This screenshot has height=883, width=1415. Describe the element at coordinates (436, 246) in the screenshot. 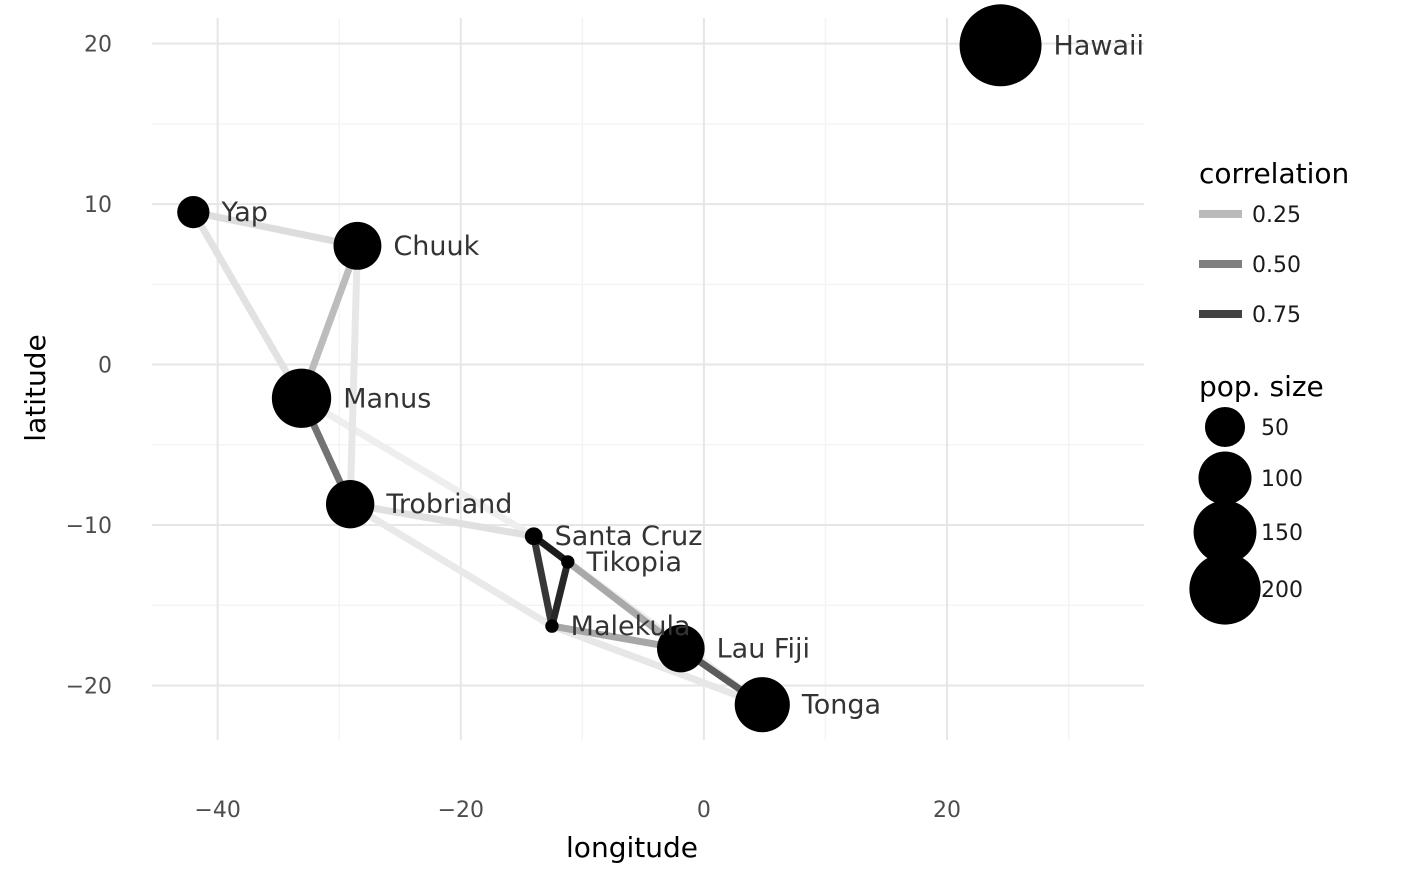

I see `point-label-chuuk: Chuuk` at that location.